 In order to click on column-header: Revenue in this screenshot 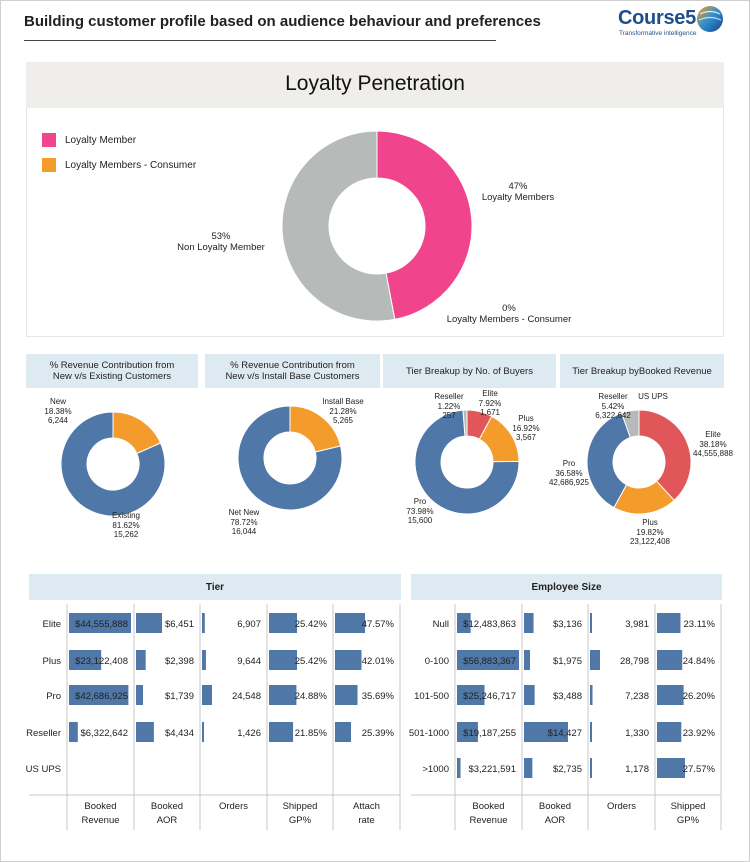, I will do `click(488, 820)`.